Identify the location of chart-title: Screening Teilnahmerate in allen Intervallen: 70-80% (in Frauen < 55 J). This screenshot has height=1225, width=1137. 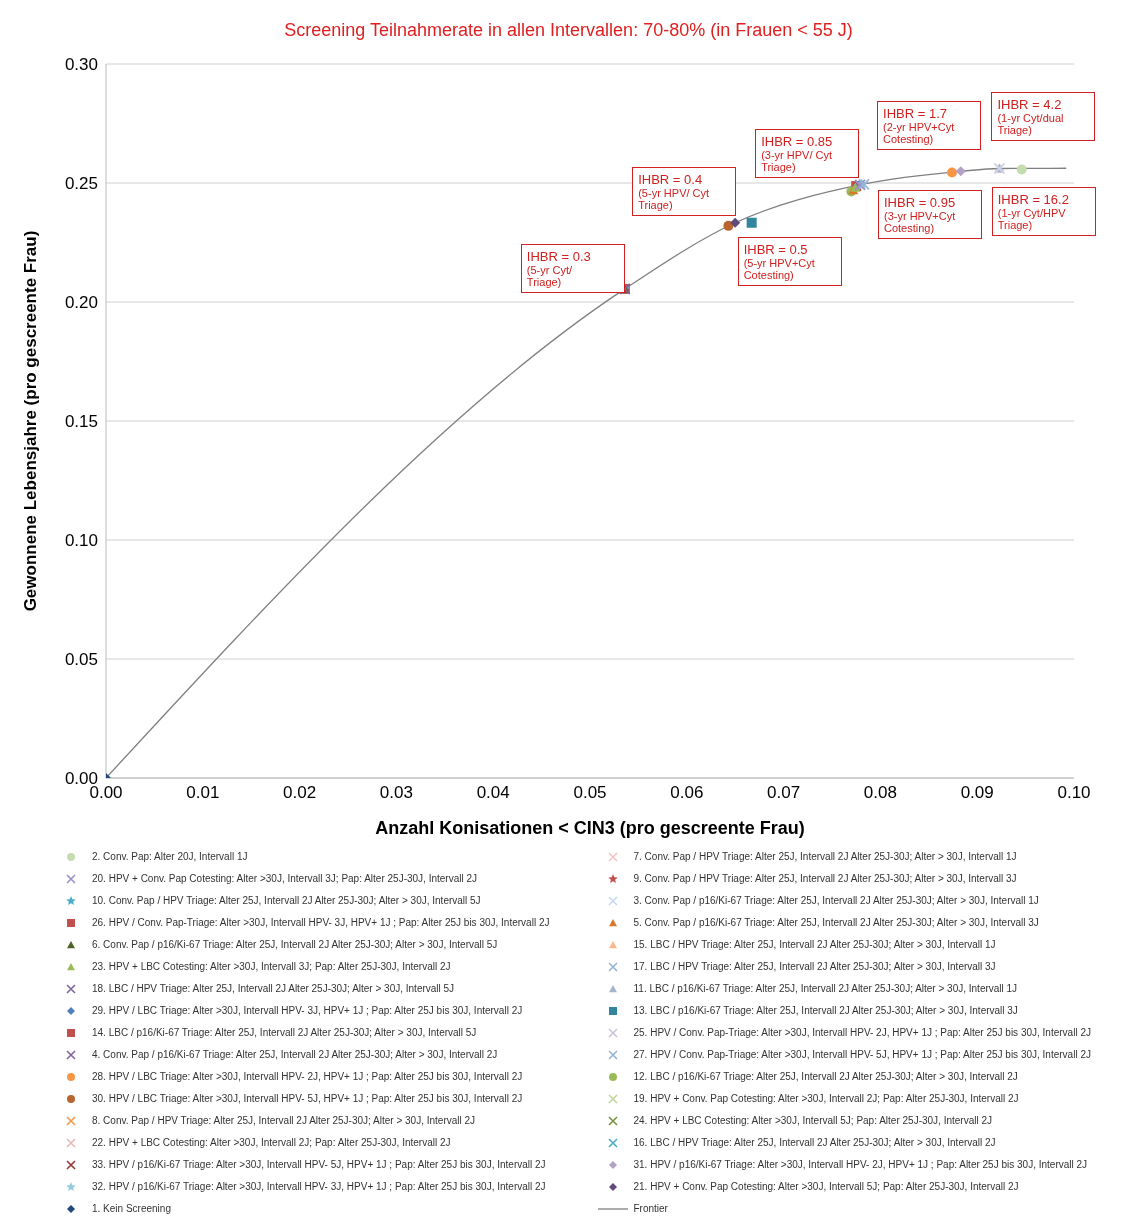
(568, 30).